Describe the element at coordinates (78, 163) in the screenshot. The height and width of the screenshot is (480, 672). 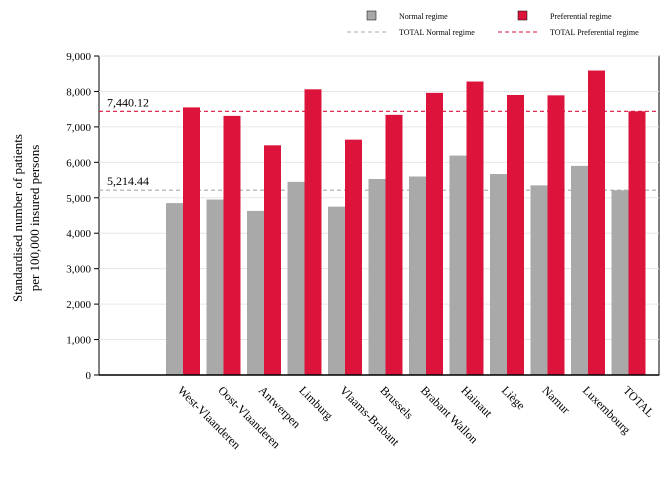
I see `y-tick-label: 6,000` at that location.